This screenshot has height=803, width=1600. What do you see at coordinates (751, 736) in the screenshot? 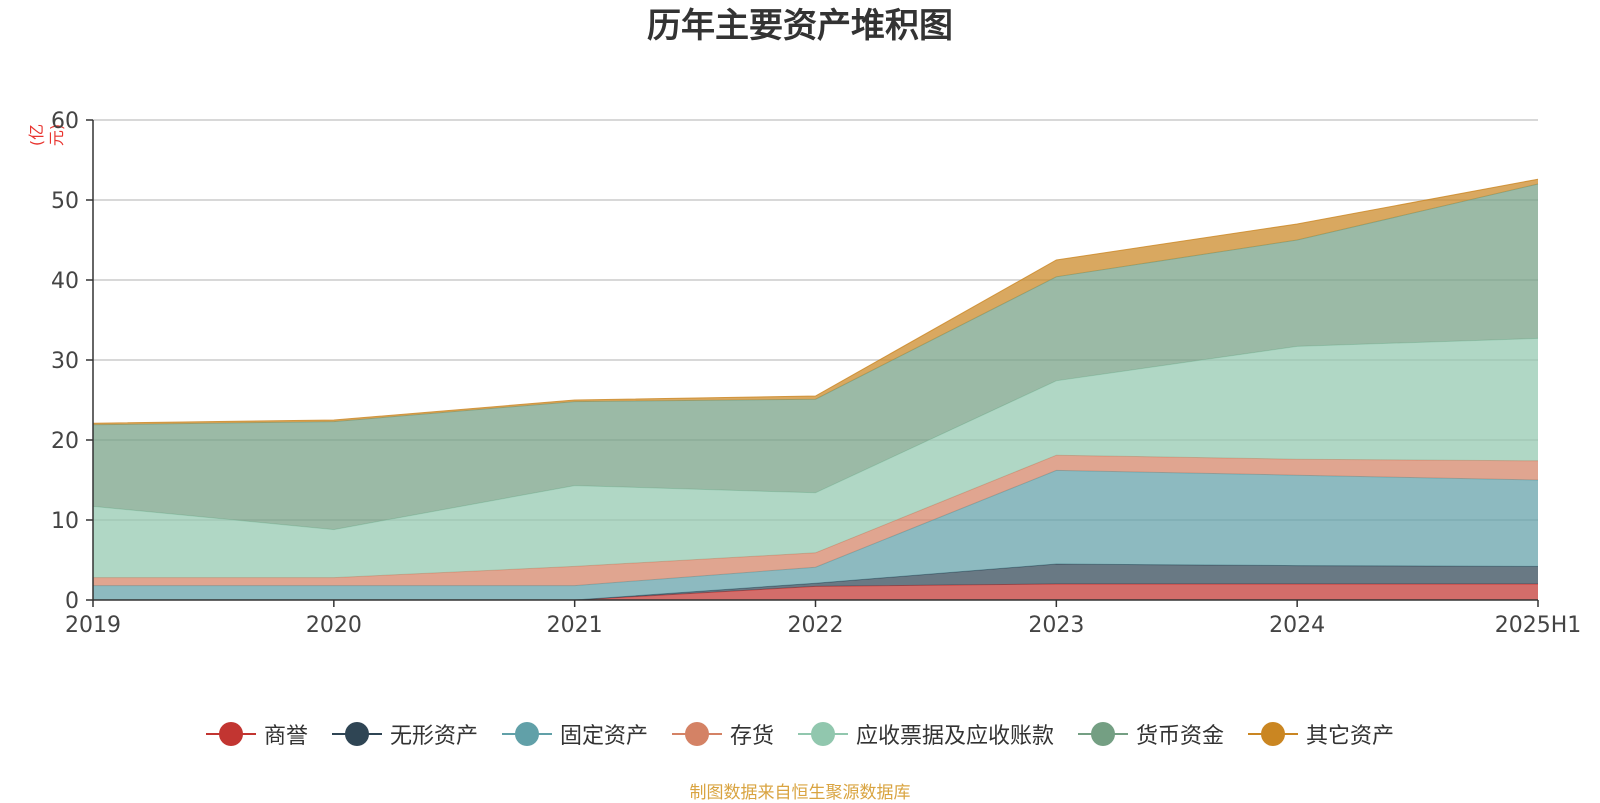
I see `legend-label: 存货` at bounding box center [751, 736].